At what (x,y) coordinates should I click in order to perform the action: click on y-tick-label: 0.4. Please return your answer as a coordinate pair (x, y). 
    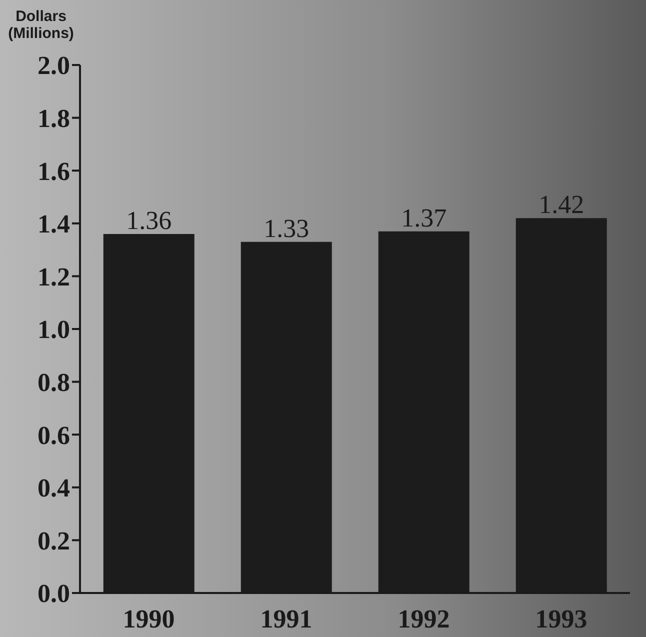
    Looking at the image, I should click on (54, 488).